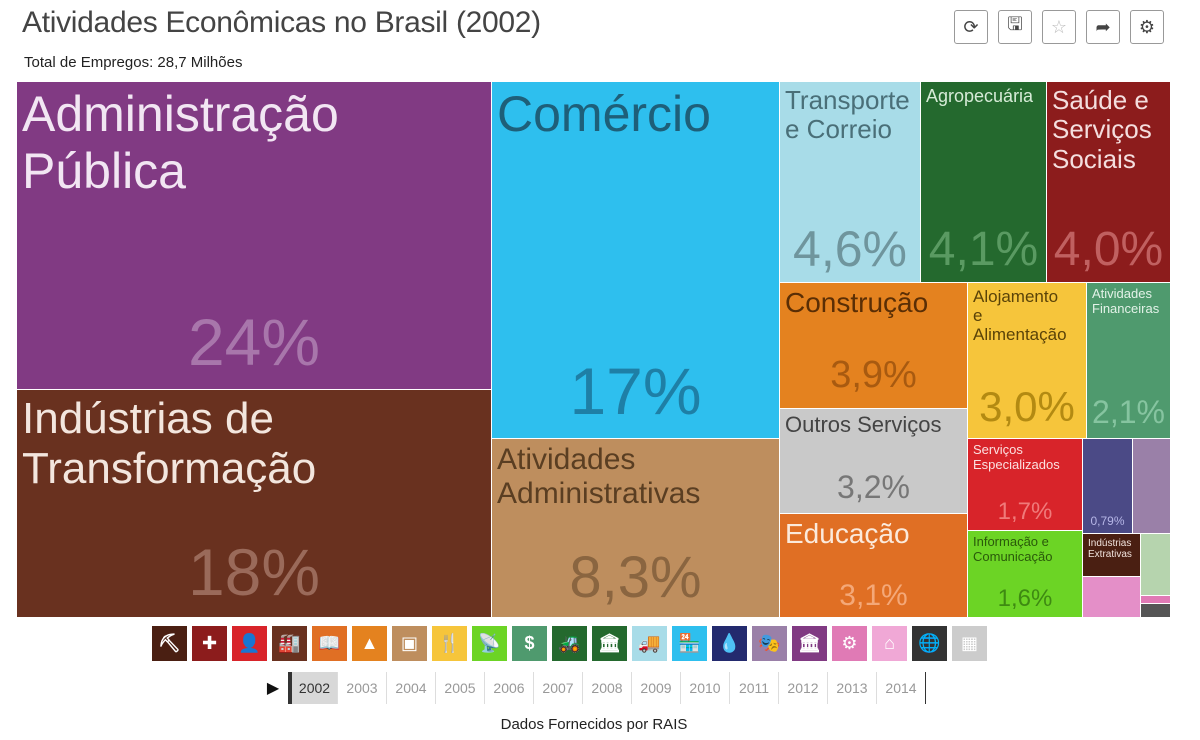 The width and height of the screenshot is (1200, 740). Describe the element at coordinates (753, 688) in the screenshot. I see `year-2011: 2011` at that location.